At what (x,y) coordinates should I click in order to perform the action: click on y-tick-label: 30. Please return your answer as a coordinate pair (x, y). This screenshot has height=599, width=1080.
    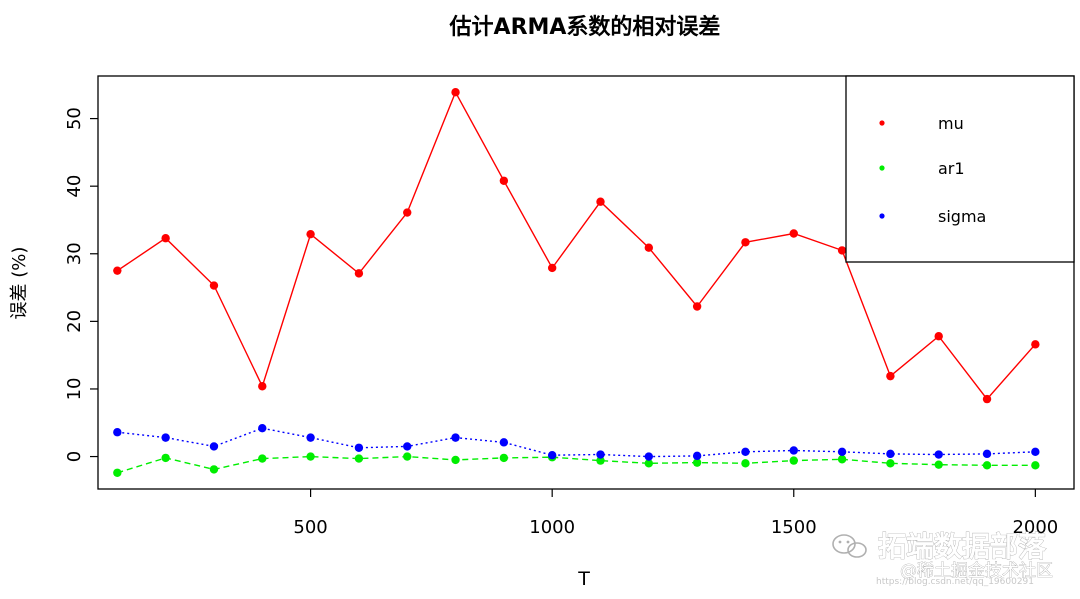
    Looking at the image, I should click on (74, 253).